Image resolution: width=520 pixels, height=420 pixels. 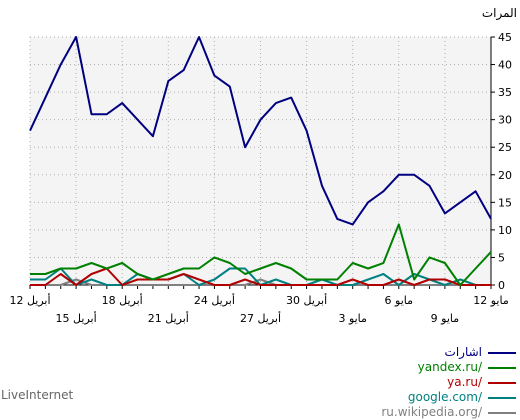 I want to click on legend-label: yandex.ru/, so click(x=449, y=367).